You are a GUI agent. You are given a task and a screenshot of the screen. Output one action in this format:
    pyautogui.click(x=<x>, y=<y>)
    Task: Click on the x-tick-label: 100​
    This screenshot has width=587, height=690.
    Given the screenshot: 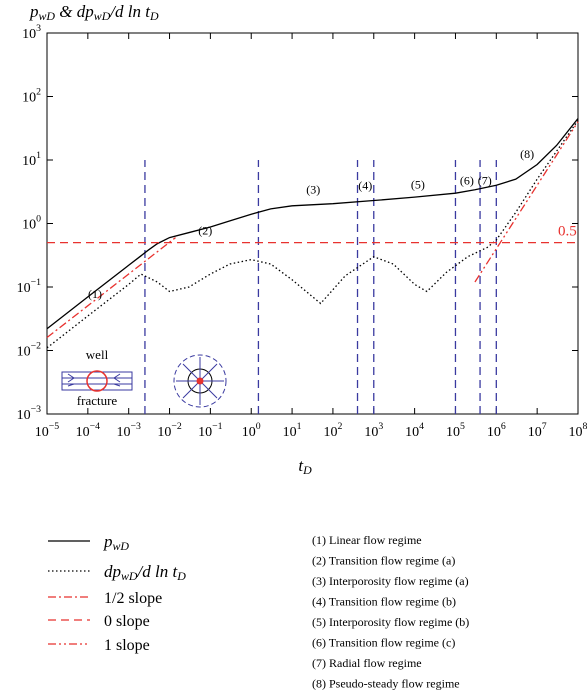 What is the action you would take?
    pyautogui.click(x=251, y=430)
    